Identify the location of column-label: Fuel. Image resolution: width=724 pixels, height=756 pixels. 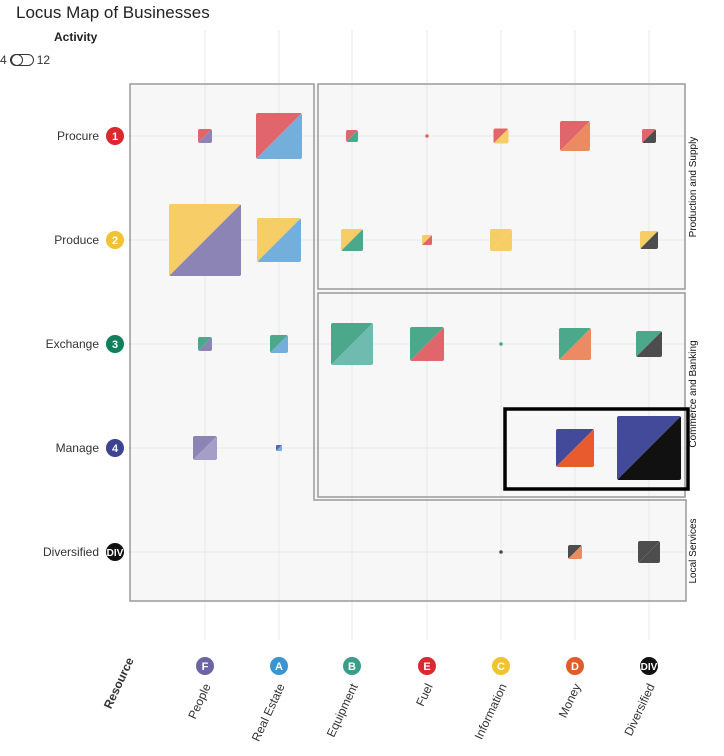
(424, 694).